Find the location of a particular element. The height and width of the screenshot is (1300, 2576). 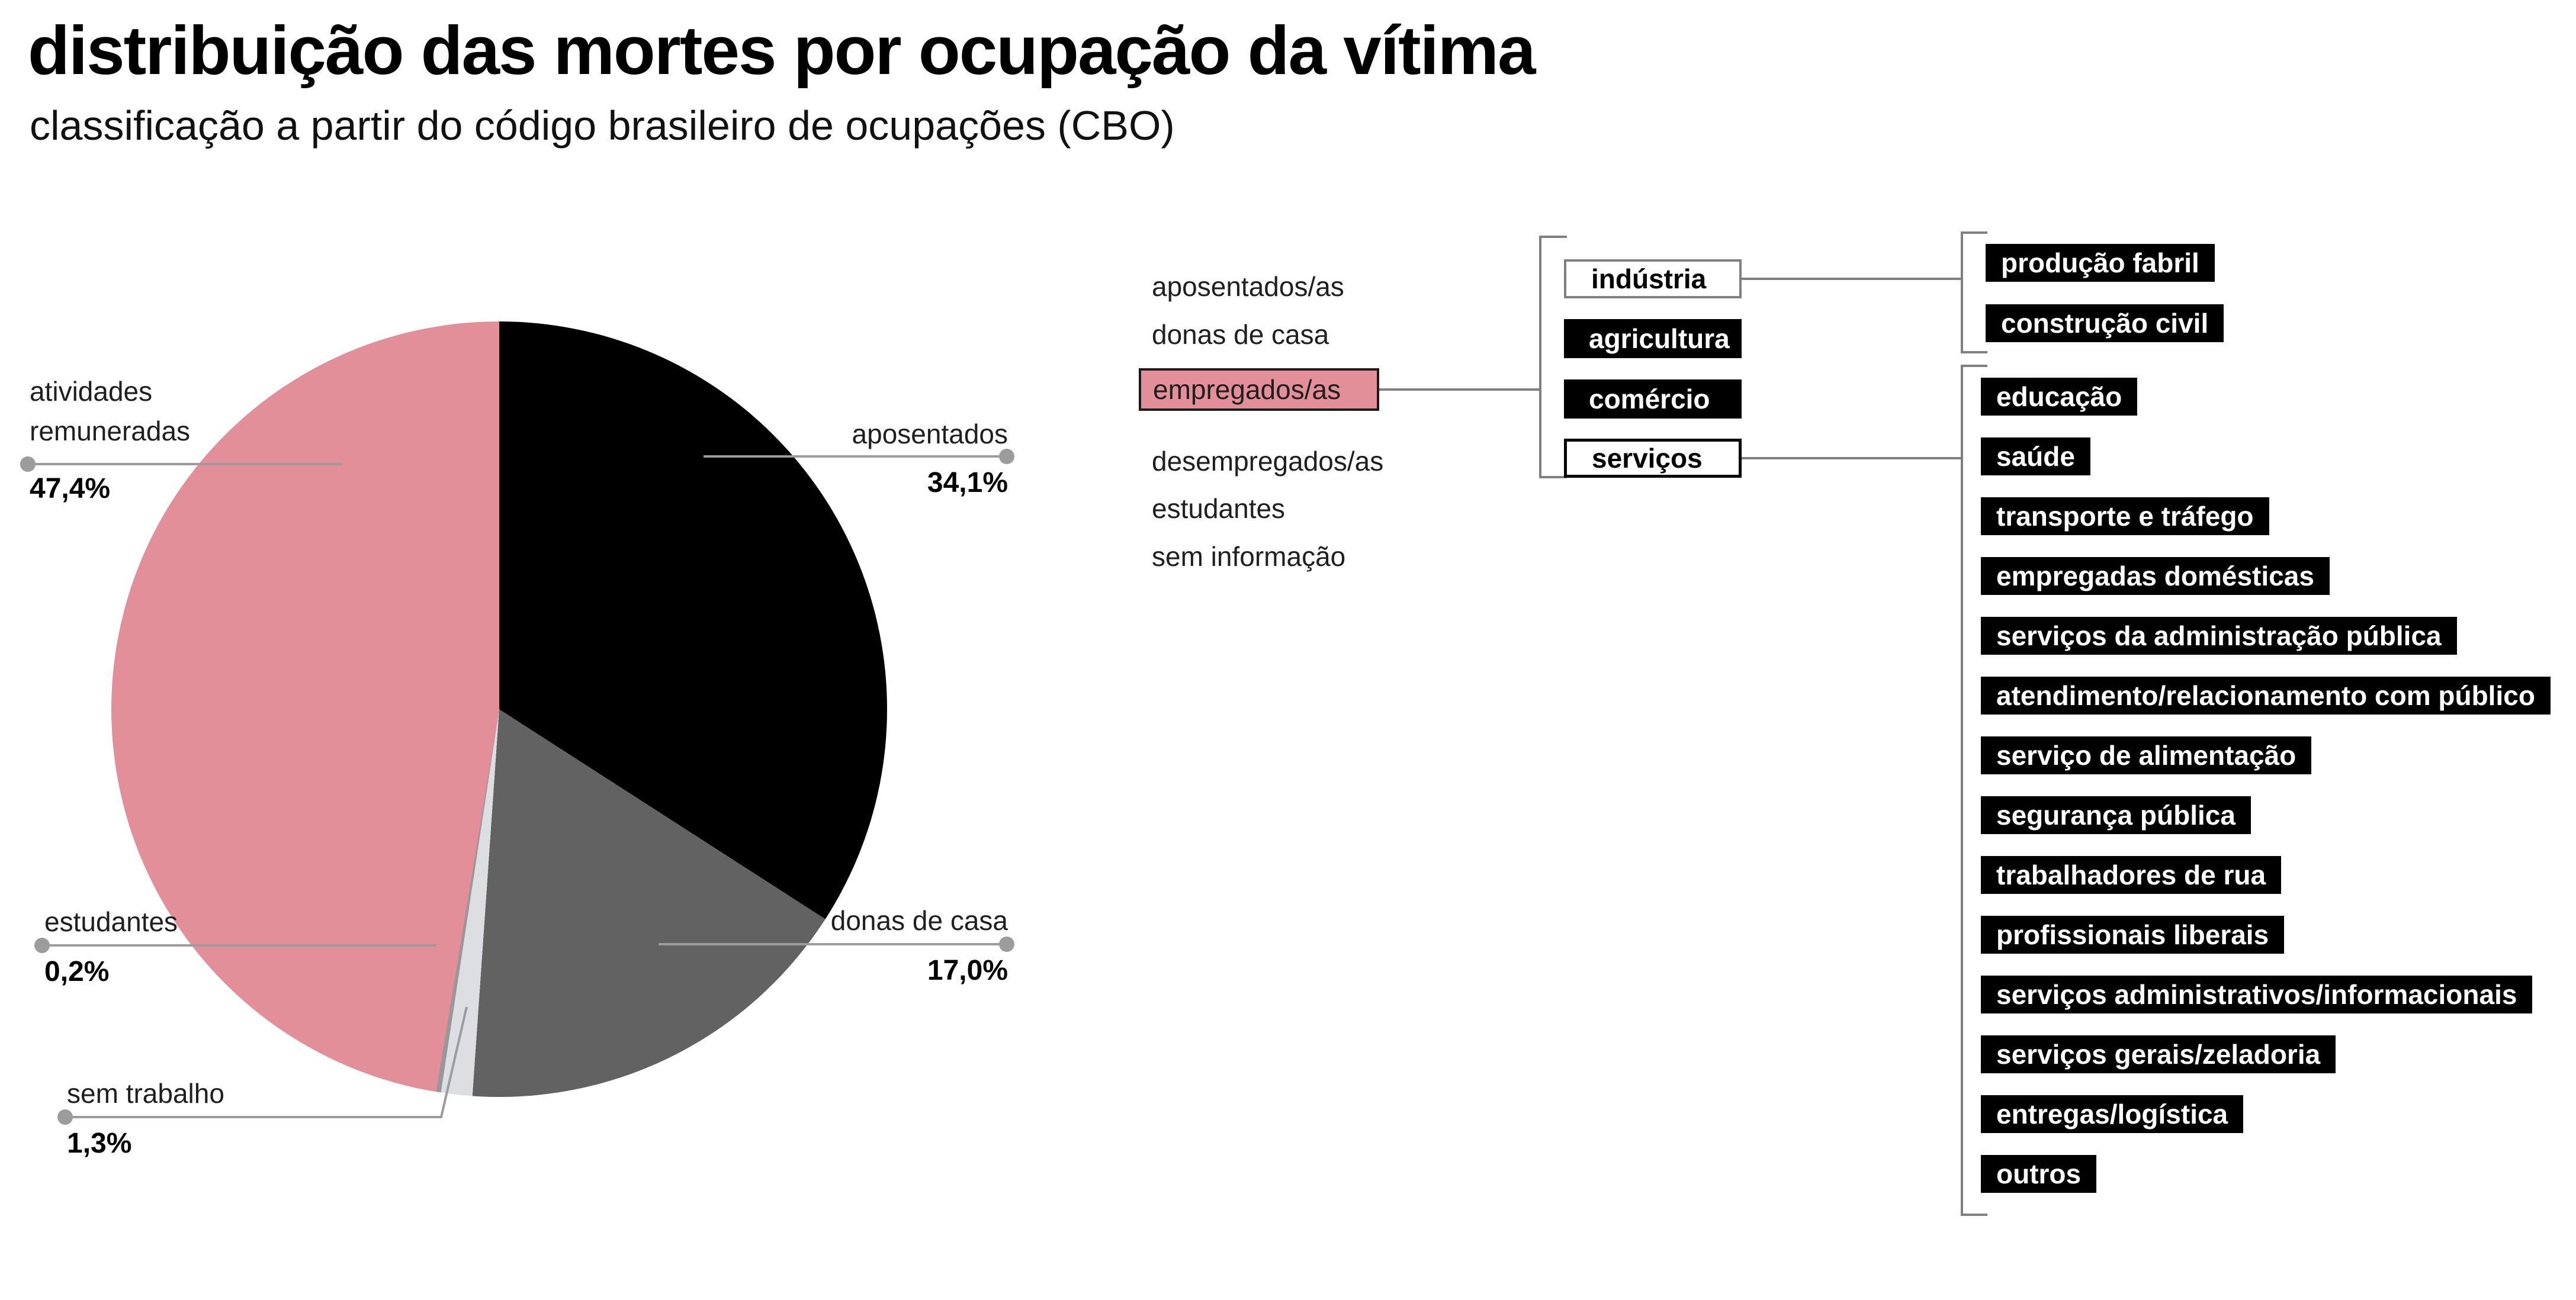

category-chip-seguranca-publica: segurança pública is located at coordinates (2116, 815).